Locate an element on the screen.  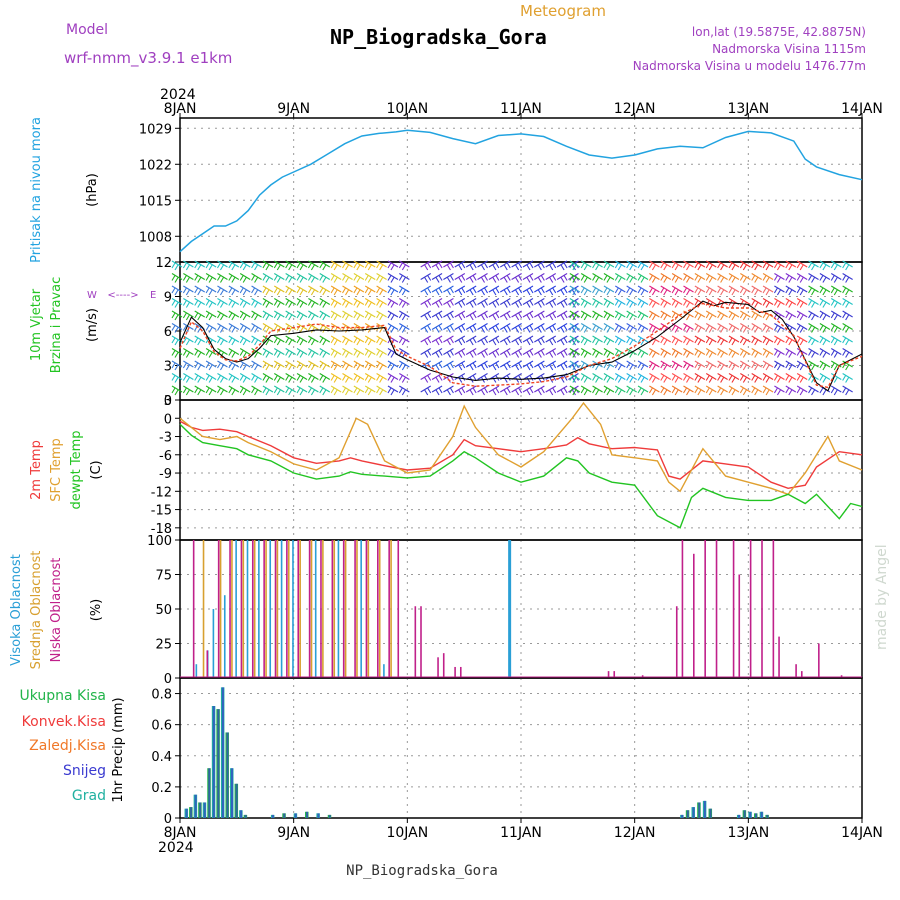
y-tick-label: 50 is located at coordinates (163, 610).